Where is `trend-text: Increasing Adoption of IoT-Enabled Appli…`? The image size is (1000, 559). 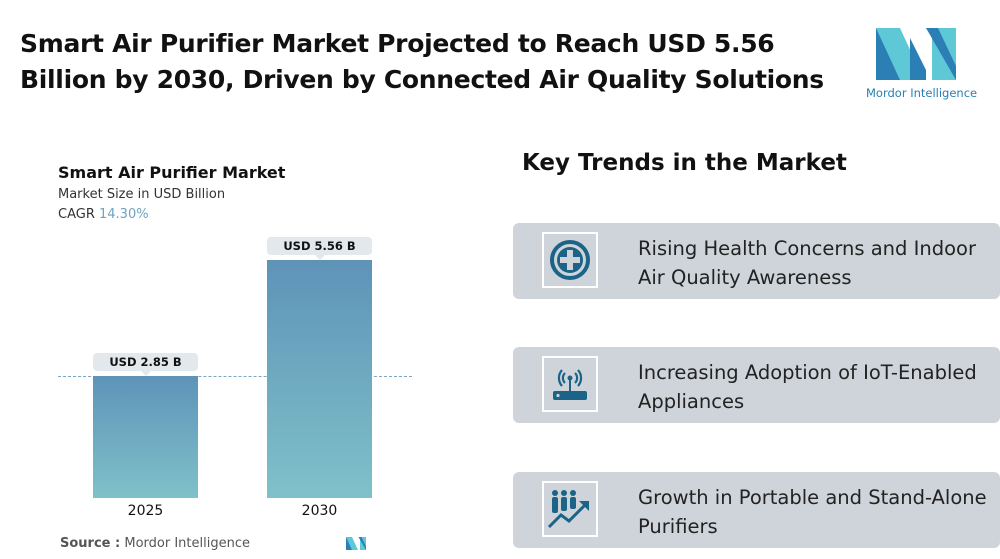 trend-text: Increasing Adoption of IoT-Enabled Appli… is located at coordinates (807, 387).